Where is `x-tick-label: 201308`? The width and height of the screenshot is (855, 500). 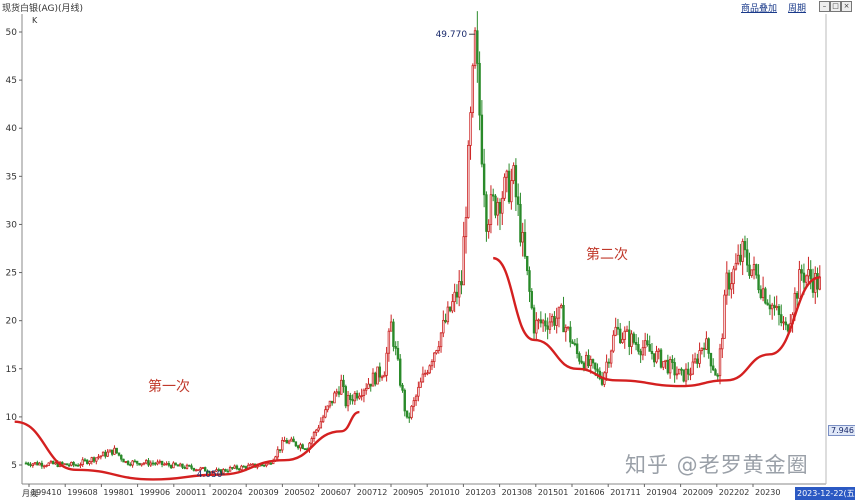 x-tick-label: 201308 is located at coordinates (517, 492).